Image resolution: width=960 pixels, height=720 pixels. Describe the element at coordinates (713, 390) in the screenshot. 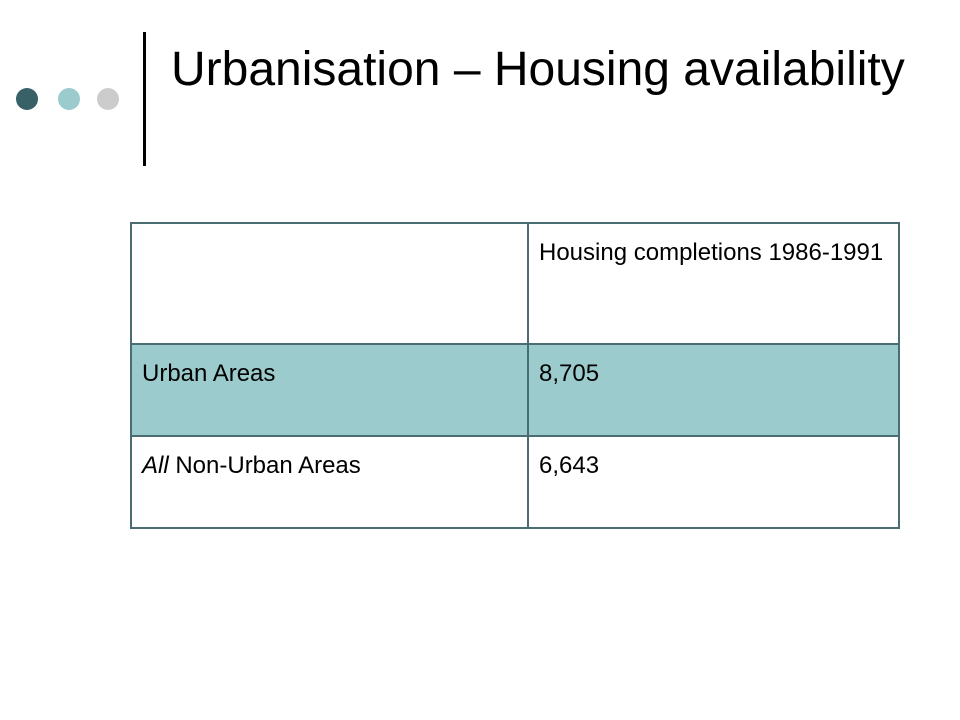

I see `row-value-cell: 8,705` at that location.